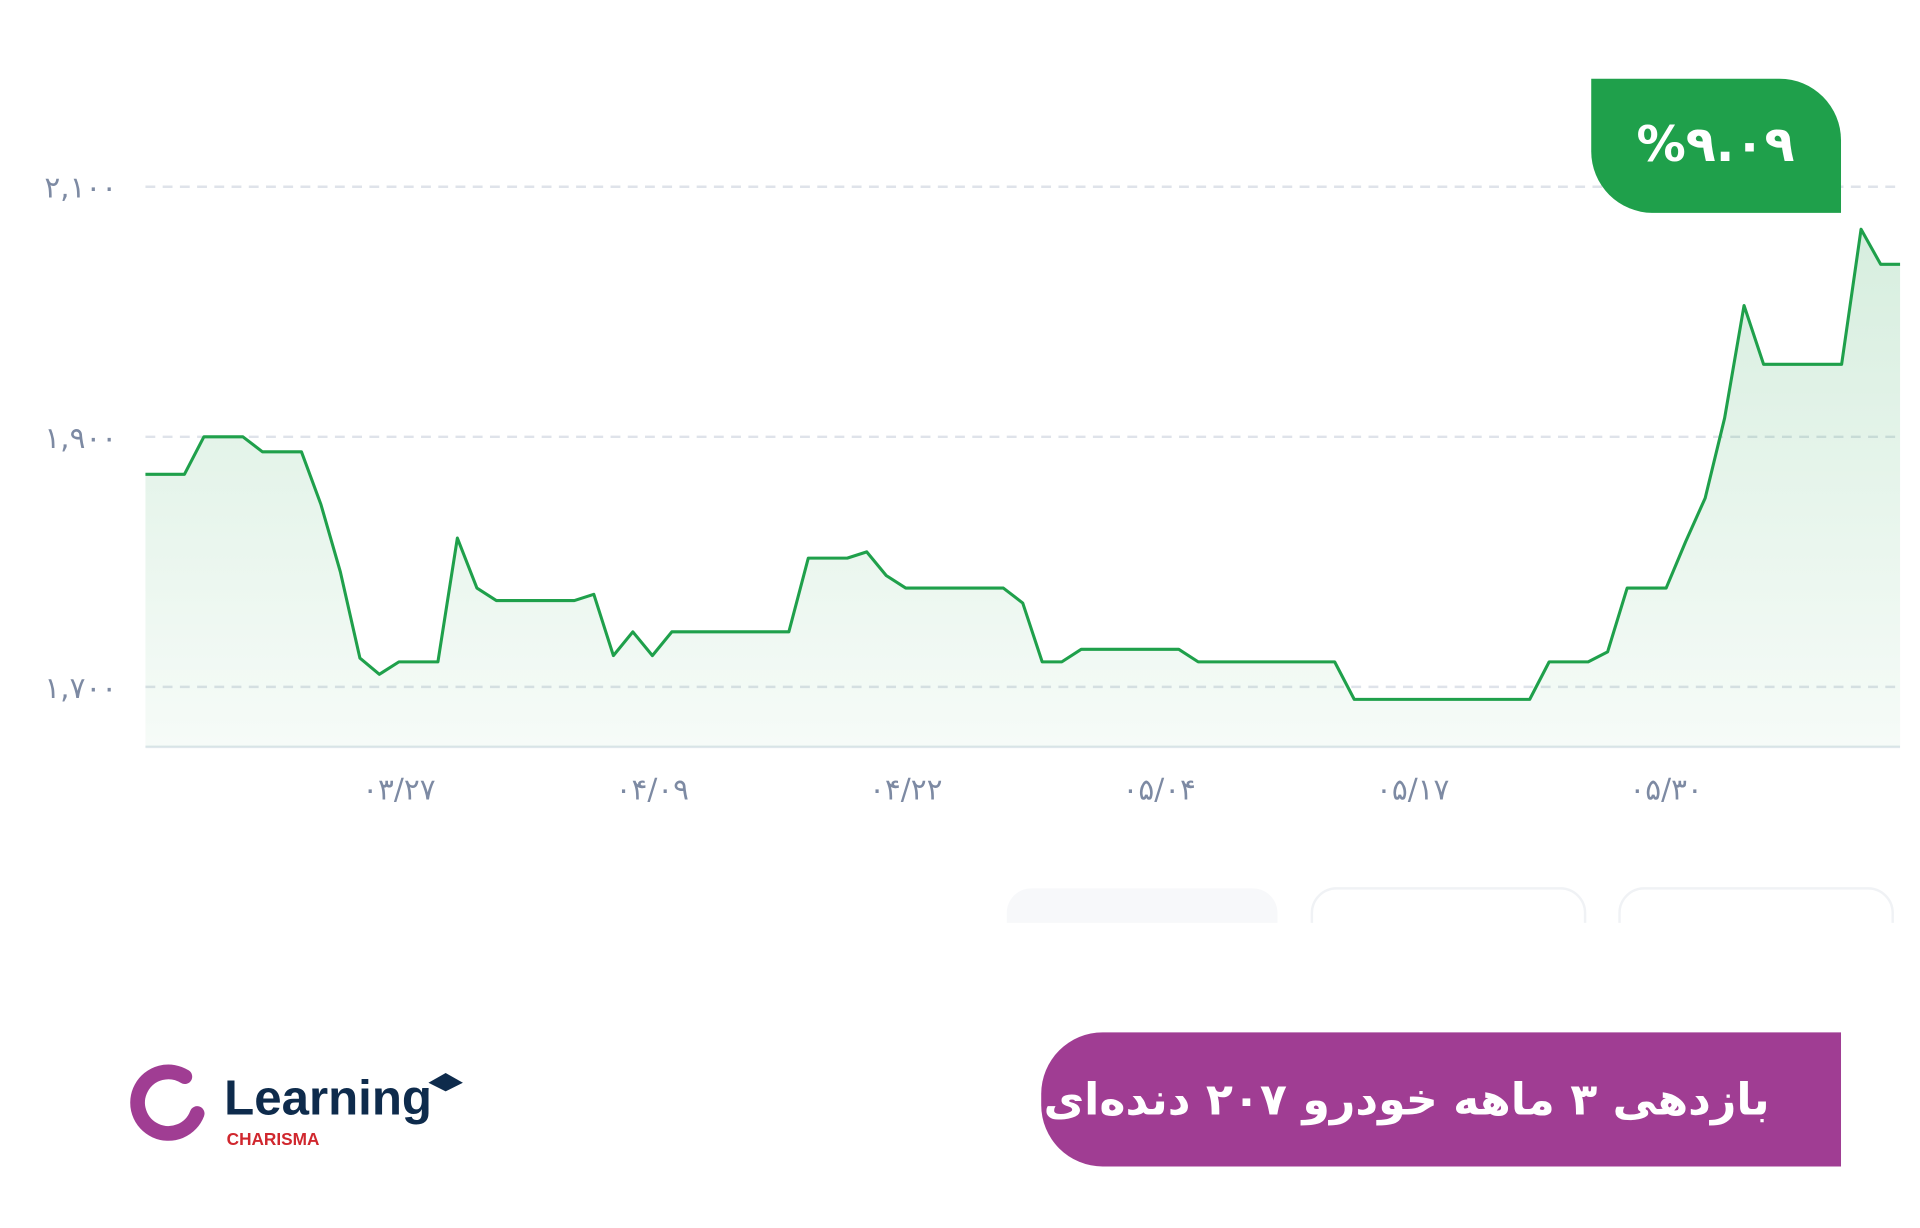 Image resolution: width=1920 pixels, height=1228 pixels. Describe the element at coordinates (273, 1139) in the screenshot. I see `logo-tagline: CHARISMA` at that location.